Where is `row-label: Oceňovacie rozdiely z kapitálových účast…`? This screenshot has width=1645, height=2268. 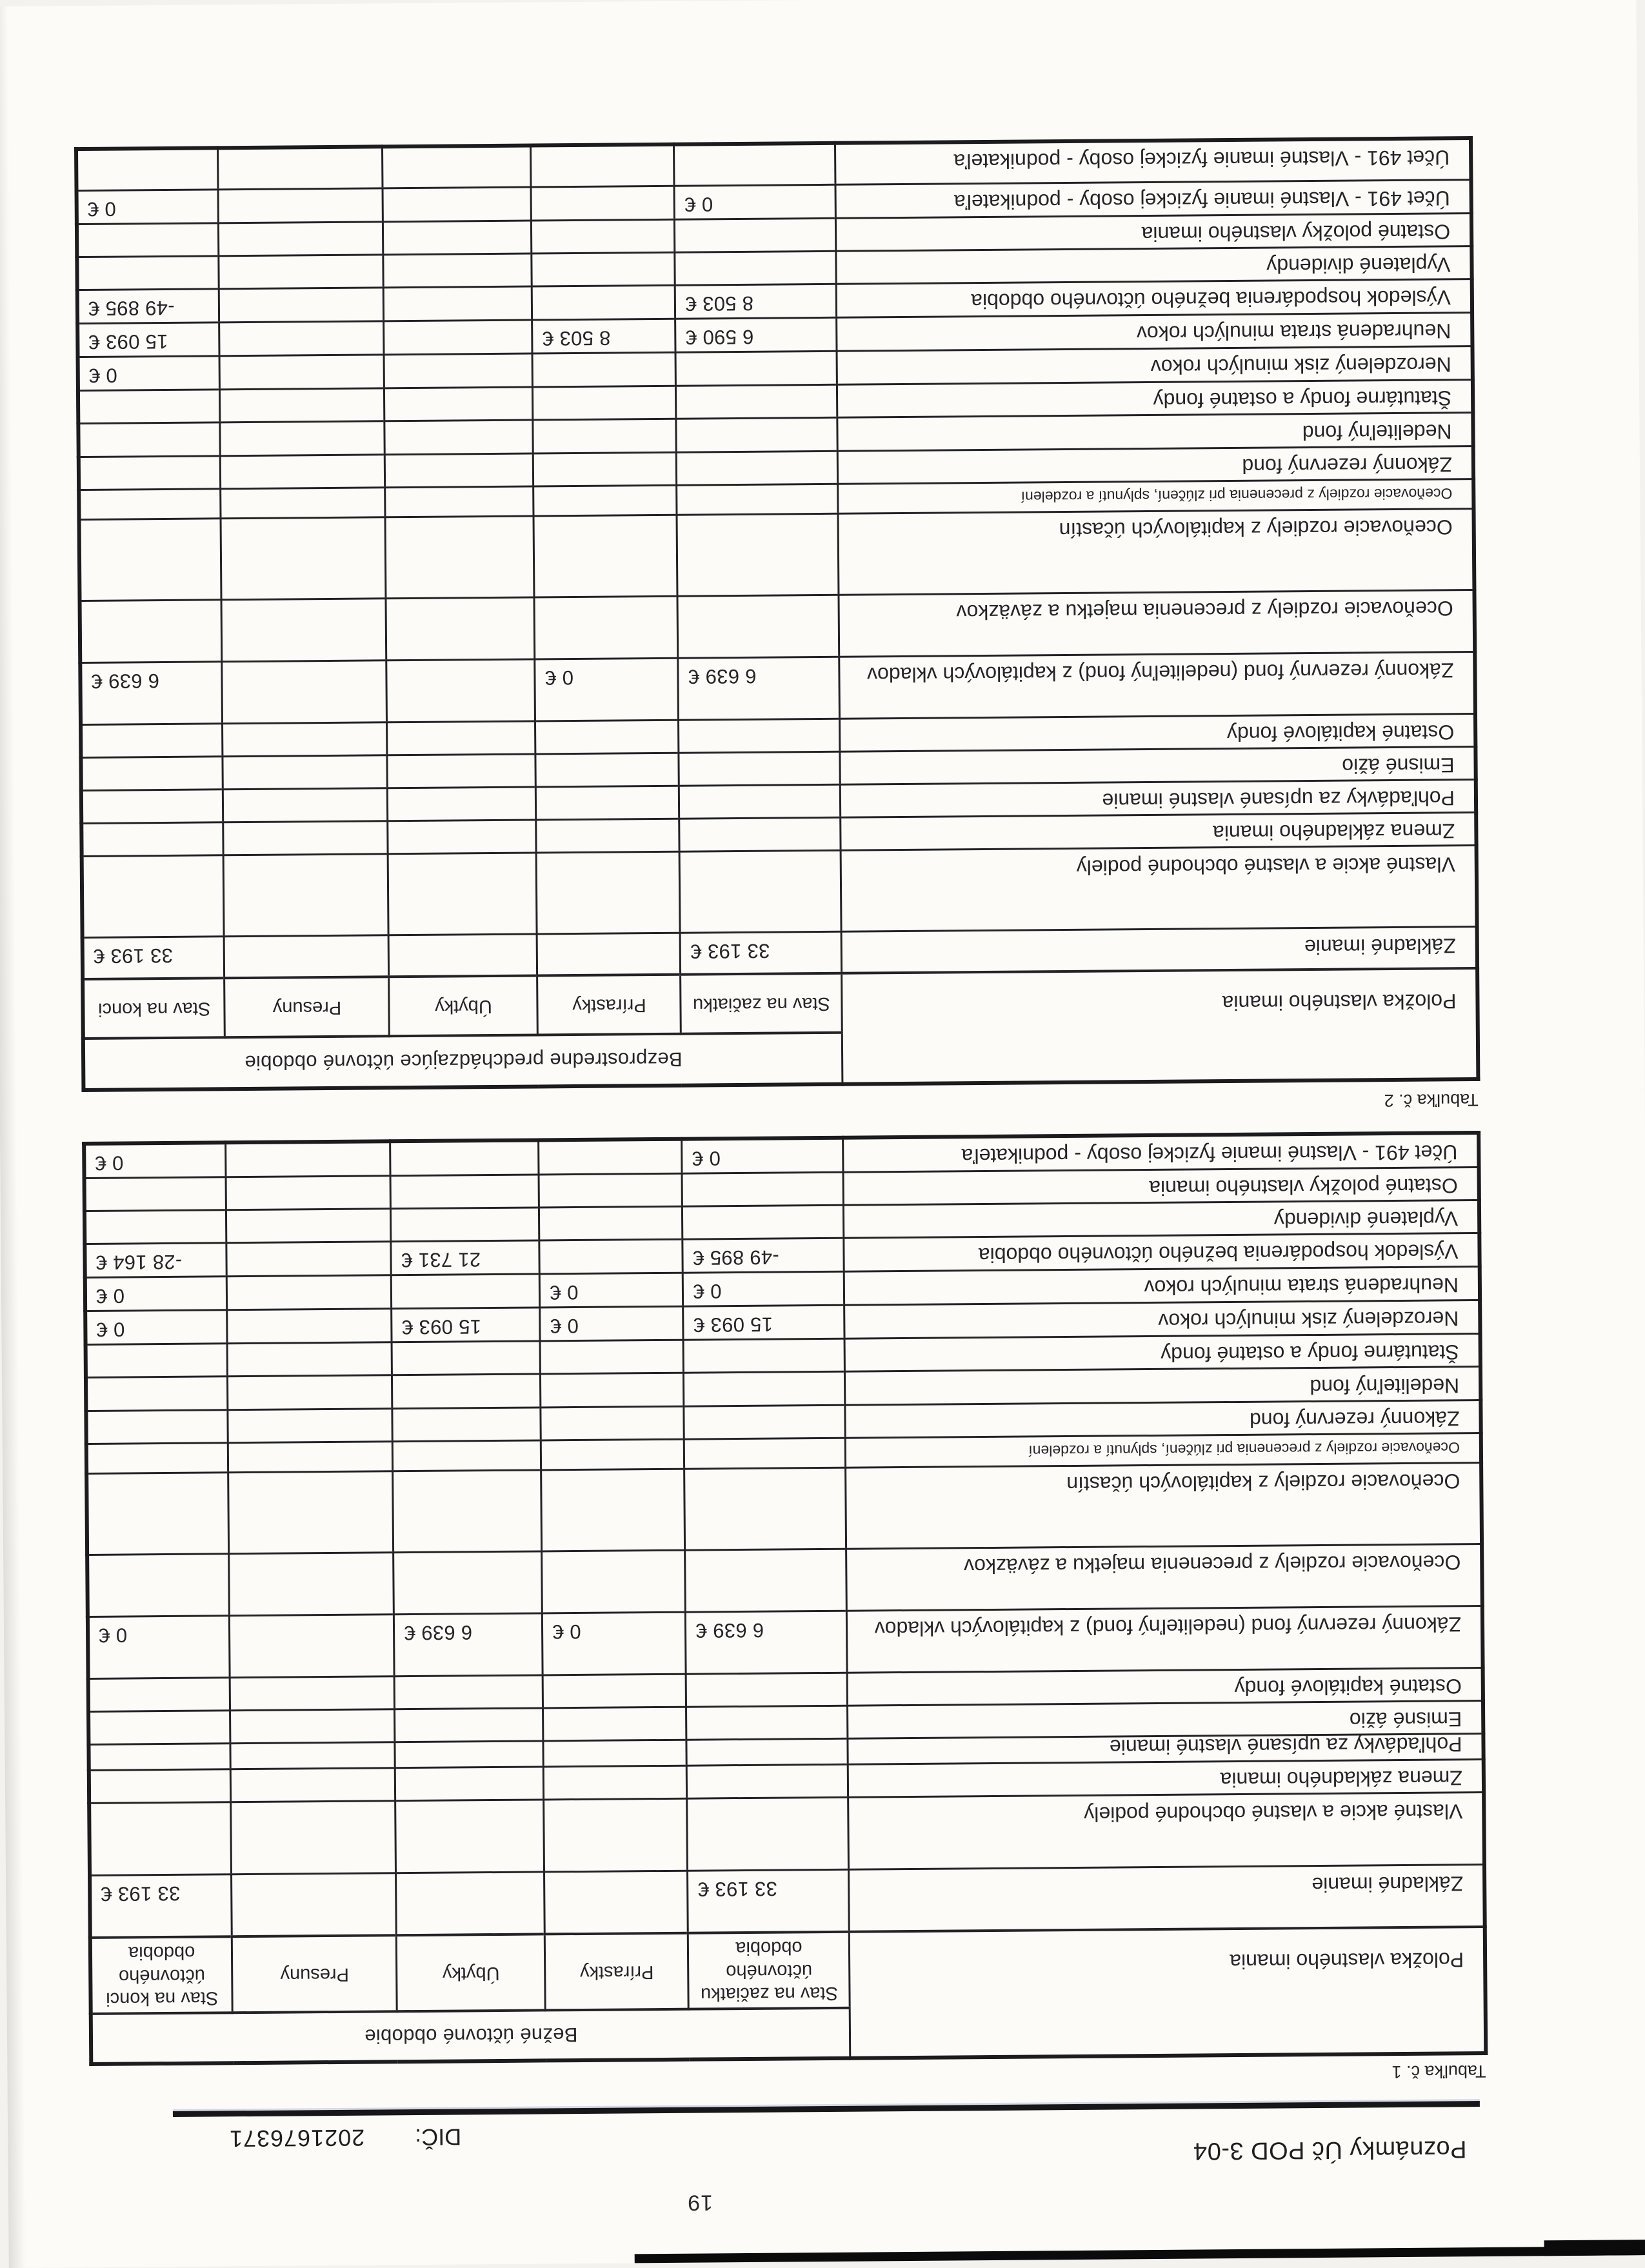 row-label: Oceňovacie rozdiely z kapitálových účast… is located at coordinates (1164, 1505).